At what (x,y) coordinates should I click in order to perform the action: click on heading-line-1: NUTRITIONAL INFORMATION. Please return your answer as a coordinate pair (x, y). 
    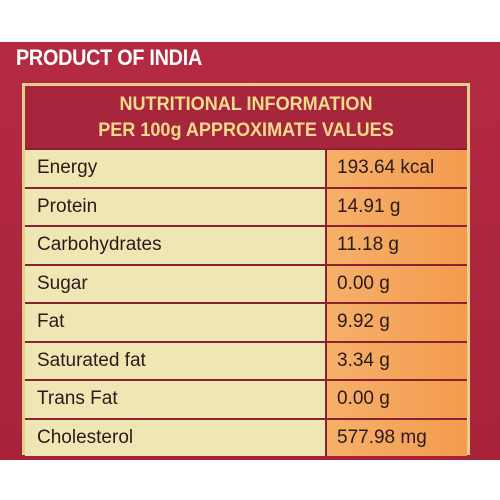
    Looking at the image, I should click on (246, 104).